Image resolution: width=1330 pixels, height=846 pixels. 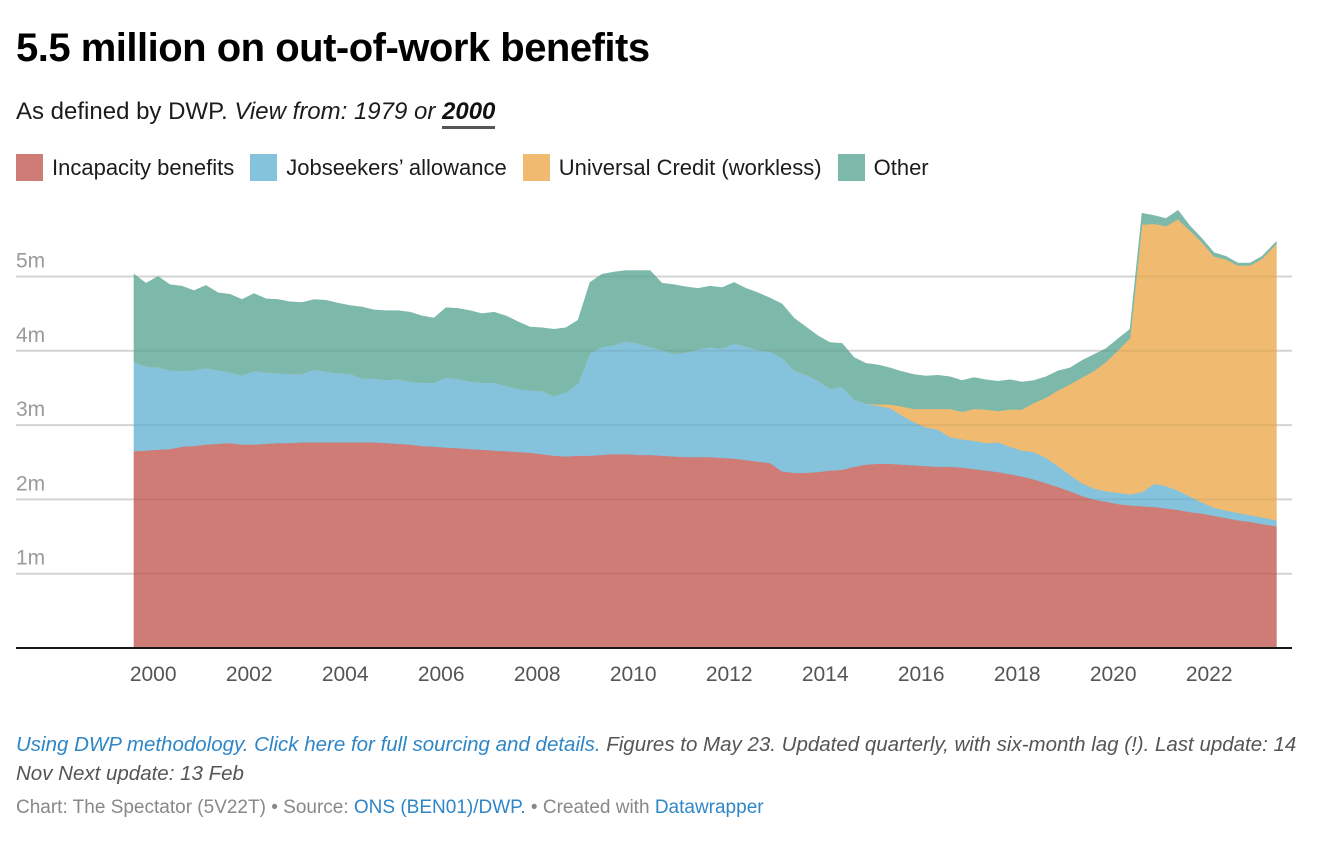 What do you see at coordinates (185, 807) in the screenshot?
I see `footer-chart-credit: Chart: The Spectator (5V22T) • Source:` at bounding box center [185, 807].